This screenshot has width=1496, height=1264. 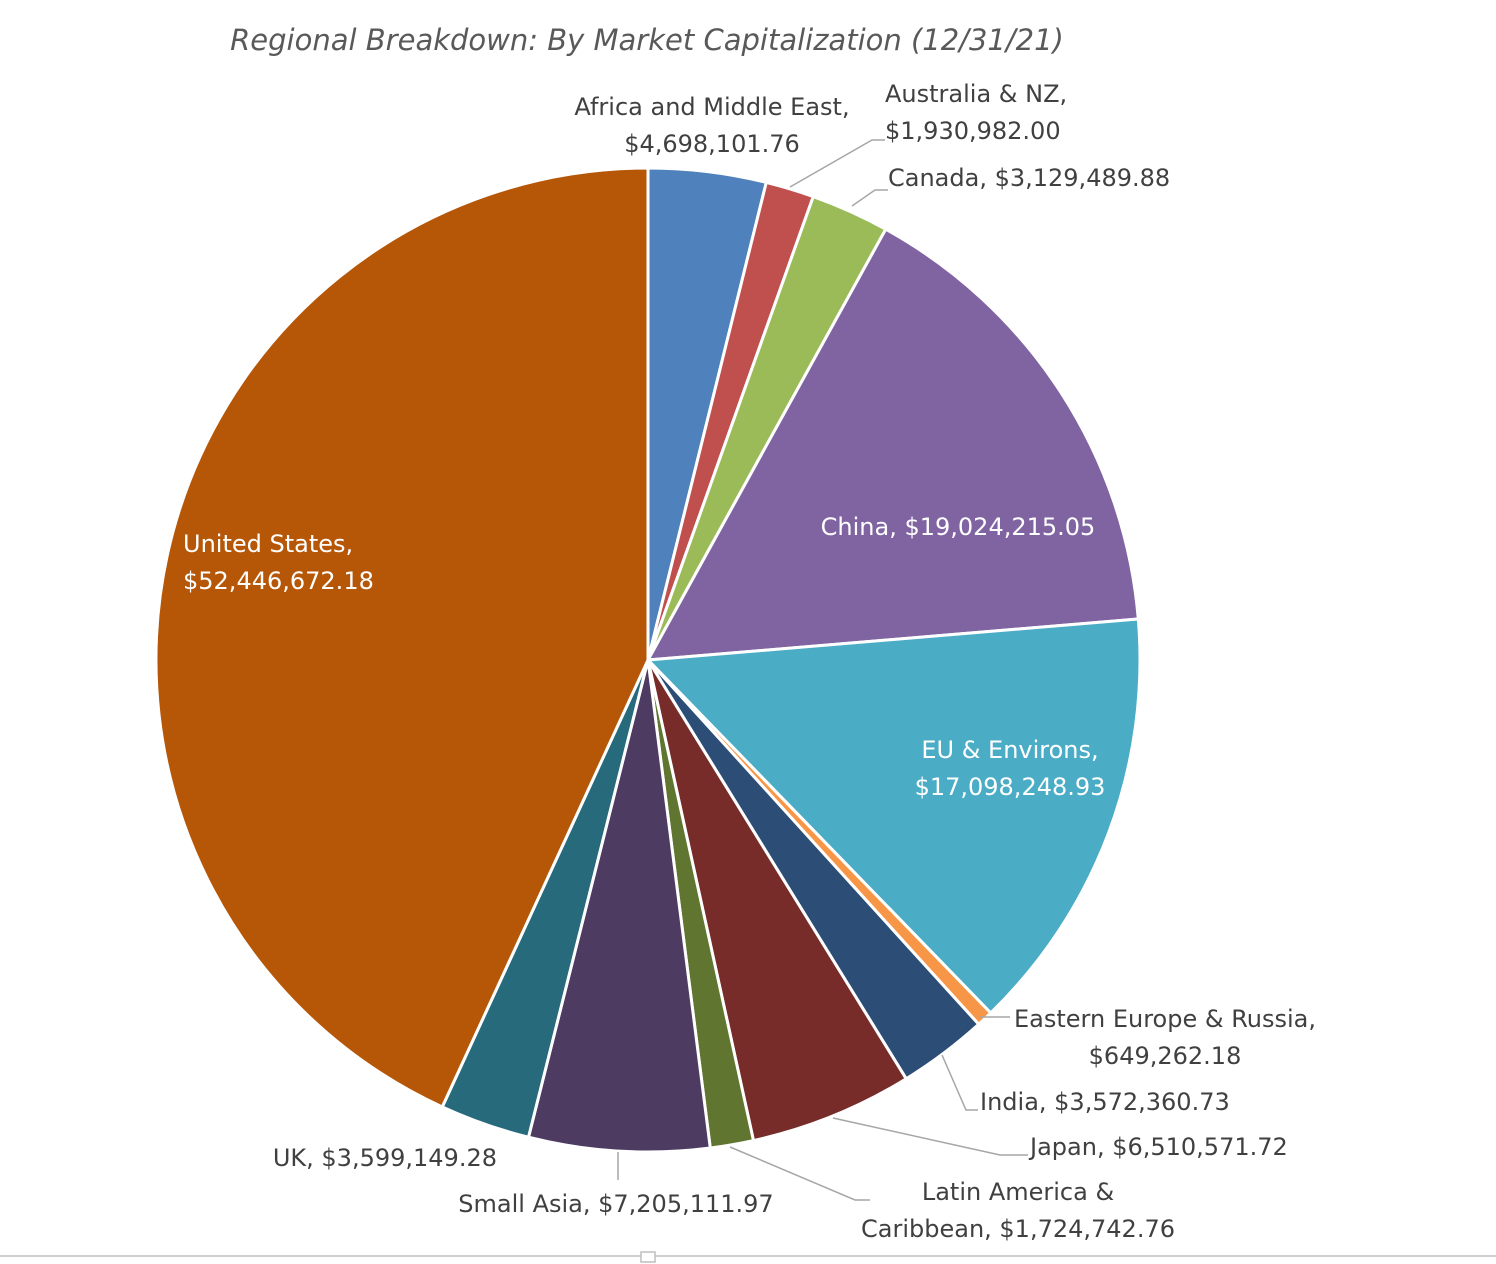 What do you see at coordinates (976, 112) in the screenshot?
I see `data-label-australia-and-nz: Australia & NZ, $1,930,982.00` at bounding box center [976, 112].